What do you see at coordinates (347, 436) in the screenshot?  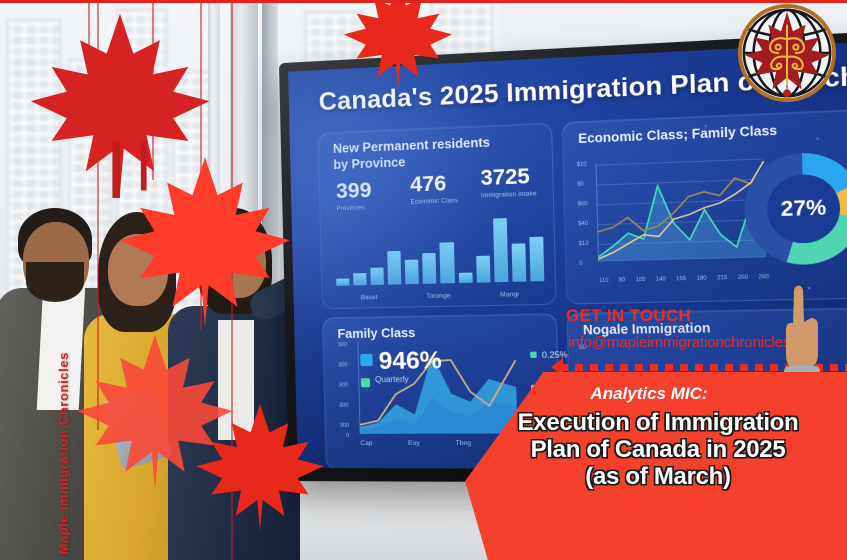 I see `svg-text: 0` at bounding box center [347, 436].